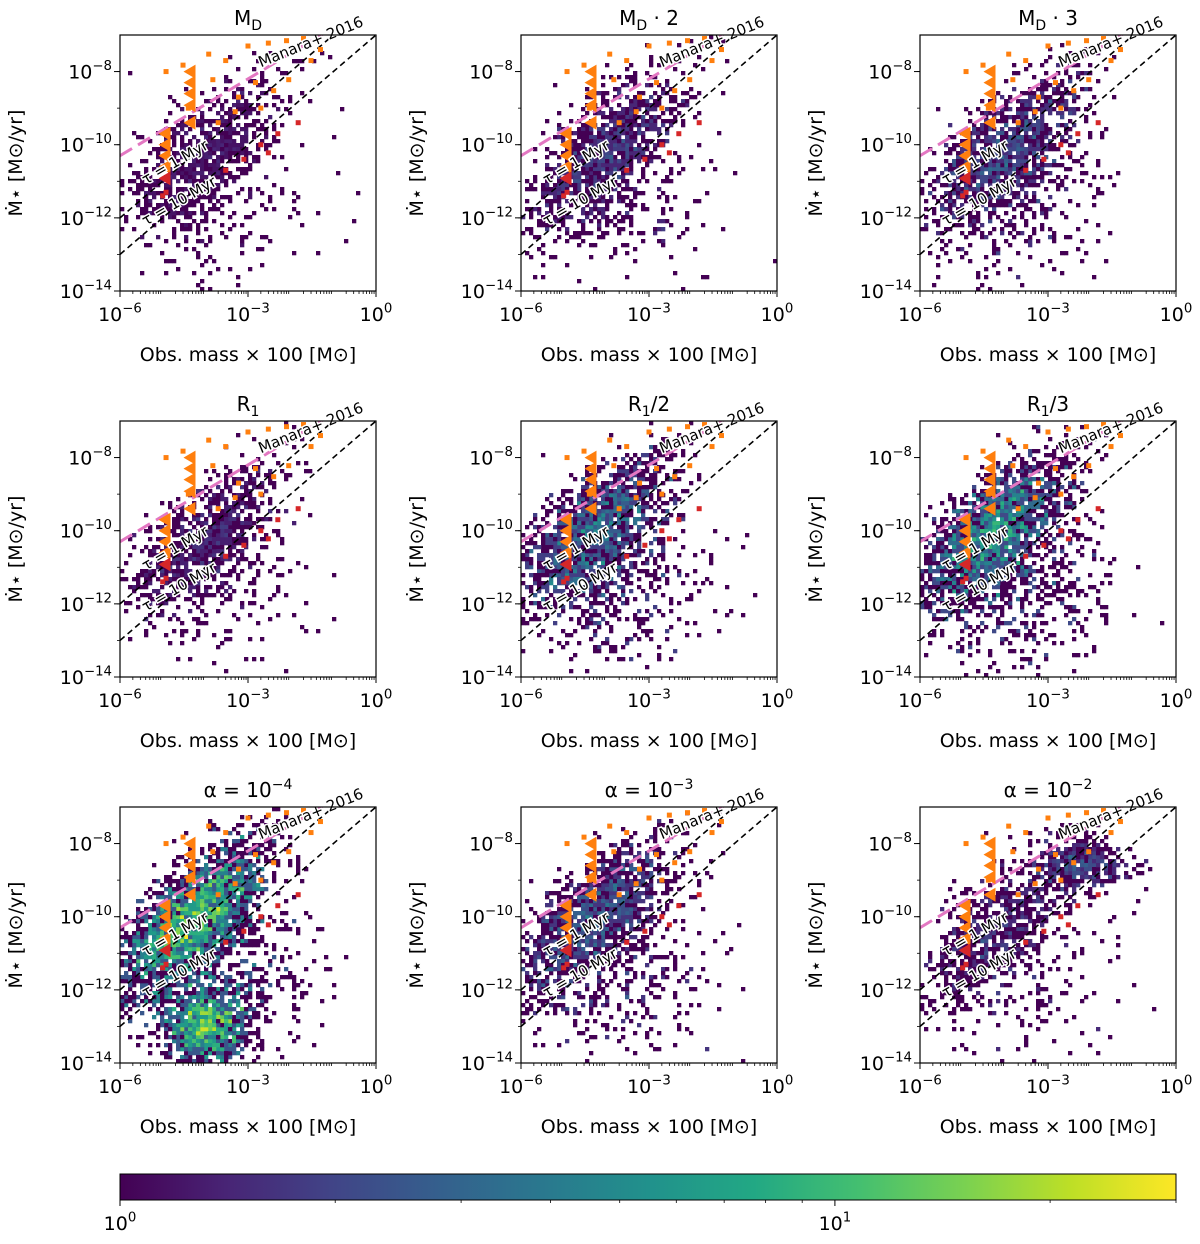  I want to click on observed-point-red, so click(268, 153).